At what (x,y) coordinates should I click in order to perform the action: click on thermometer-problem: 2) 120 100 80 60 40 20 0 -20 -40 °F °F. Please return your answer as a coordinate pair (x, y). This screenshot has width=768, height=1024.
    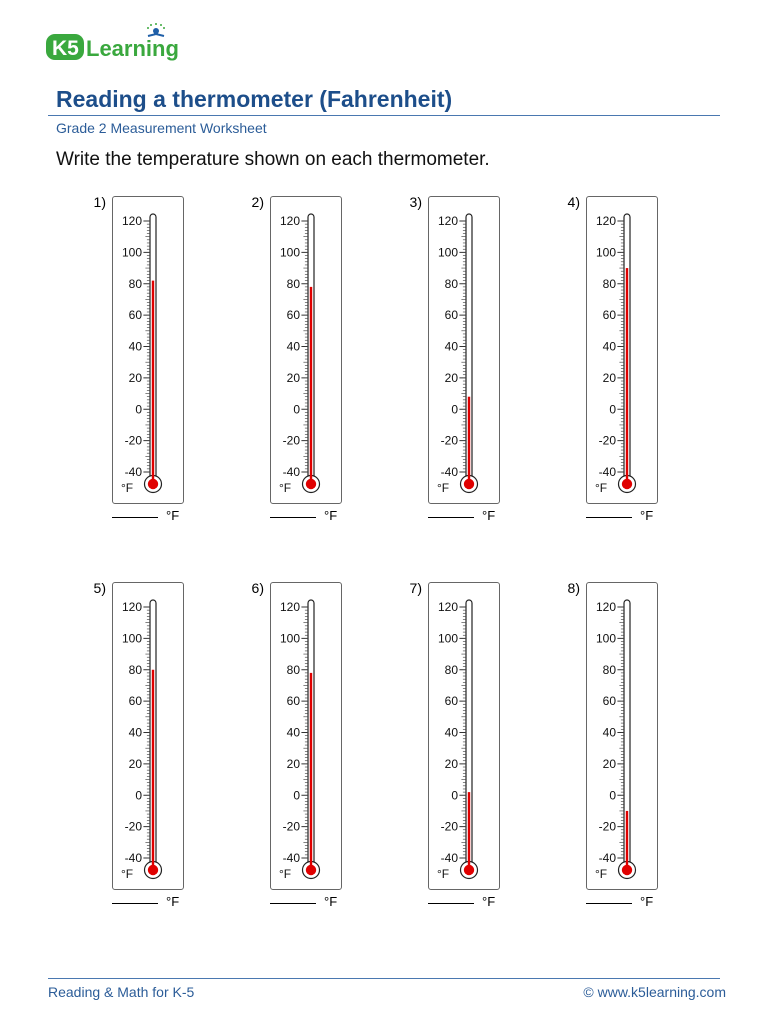
    Looking at the image, I should click on (312, 364).